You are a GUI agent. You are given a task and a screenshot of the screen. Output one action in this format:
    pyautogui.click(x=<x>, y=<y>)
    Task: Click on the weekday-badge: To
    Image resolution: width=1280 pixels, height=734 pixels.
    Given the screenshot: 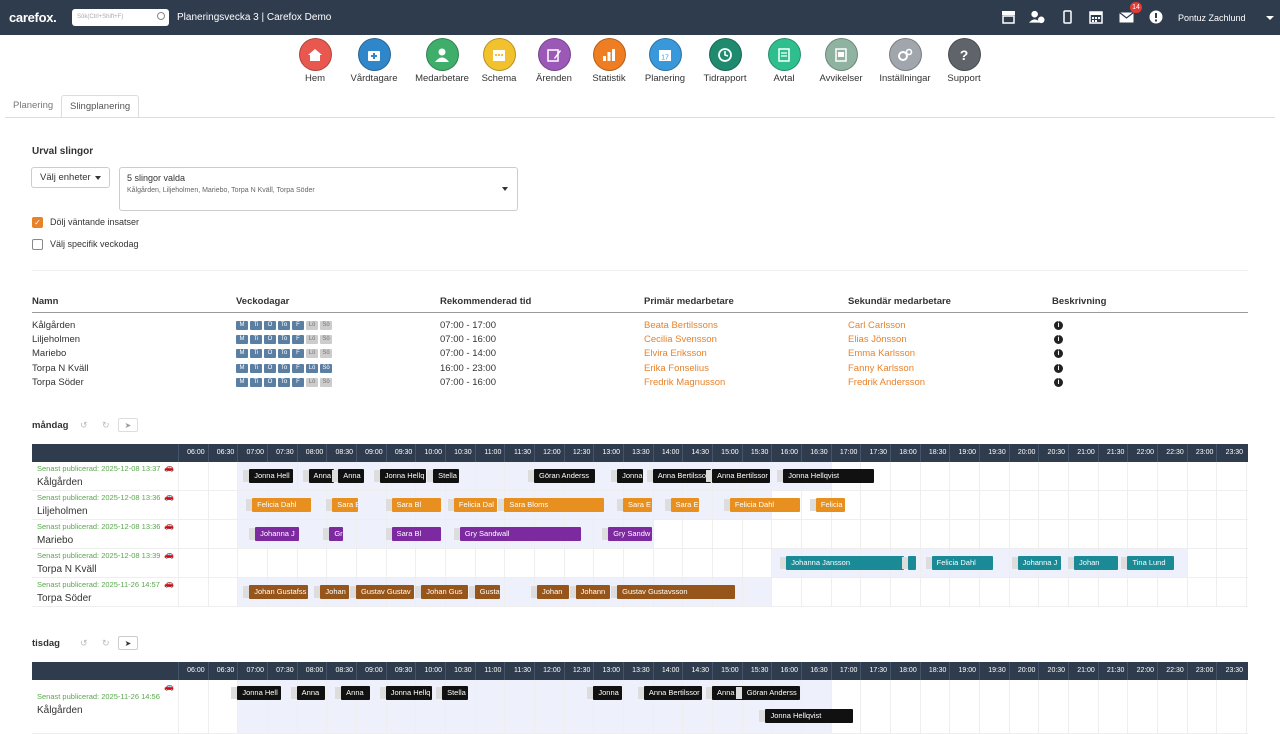 What is the action you would take?
    pyautogui.click(x=284, y=340)
    